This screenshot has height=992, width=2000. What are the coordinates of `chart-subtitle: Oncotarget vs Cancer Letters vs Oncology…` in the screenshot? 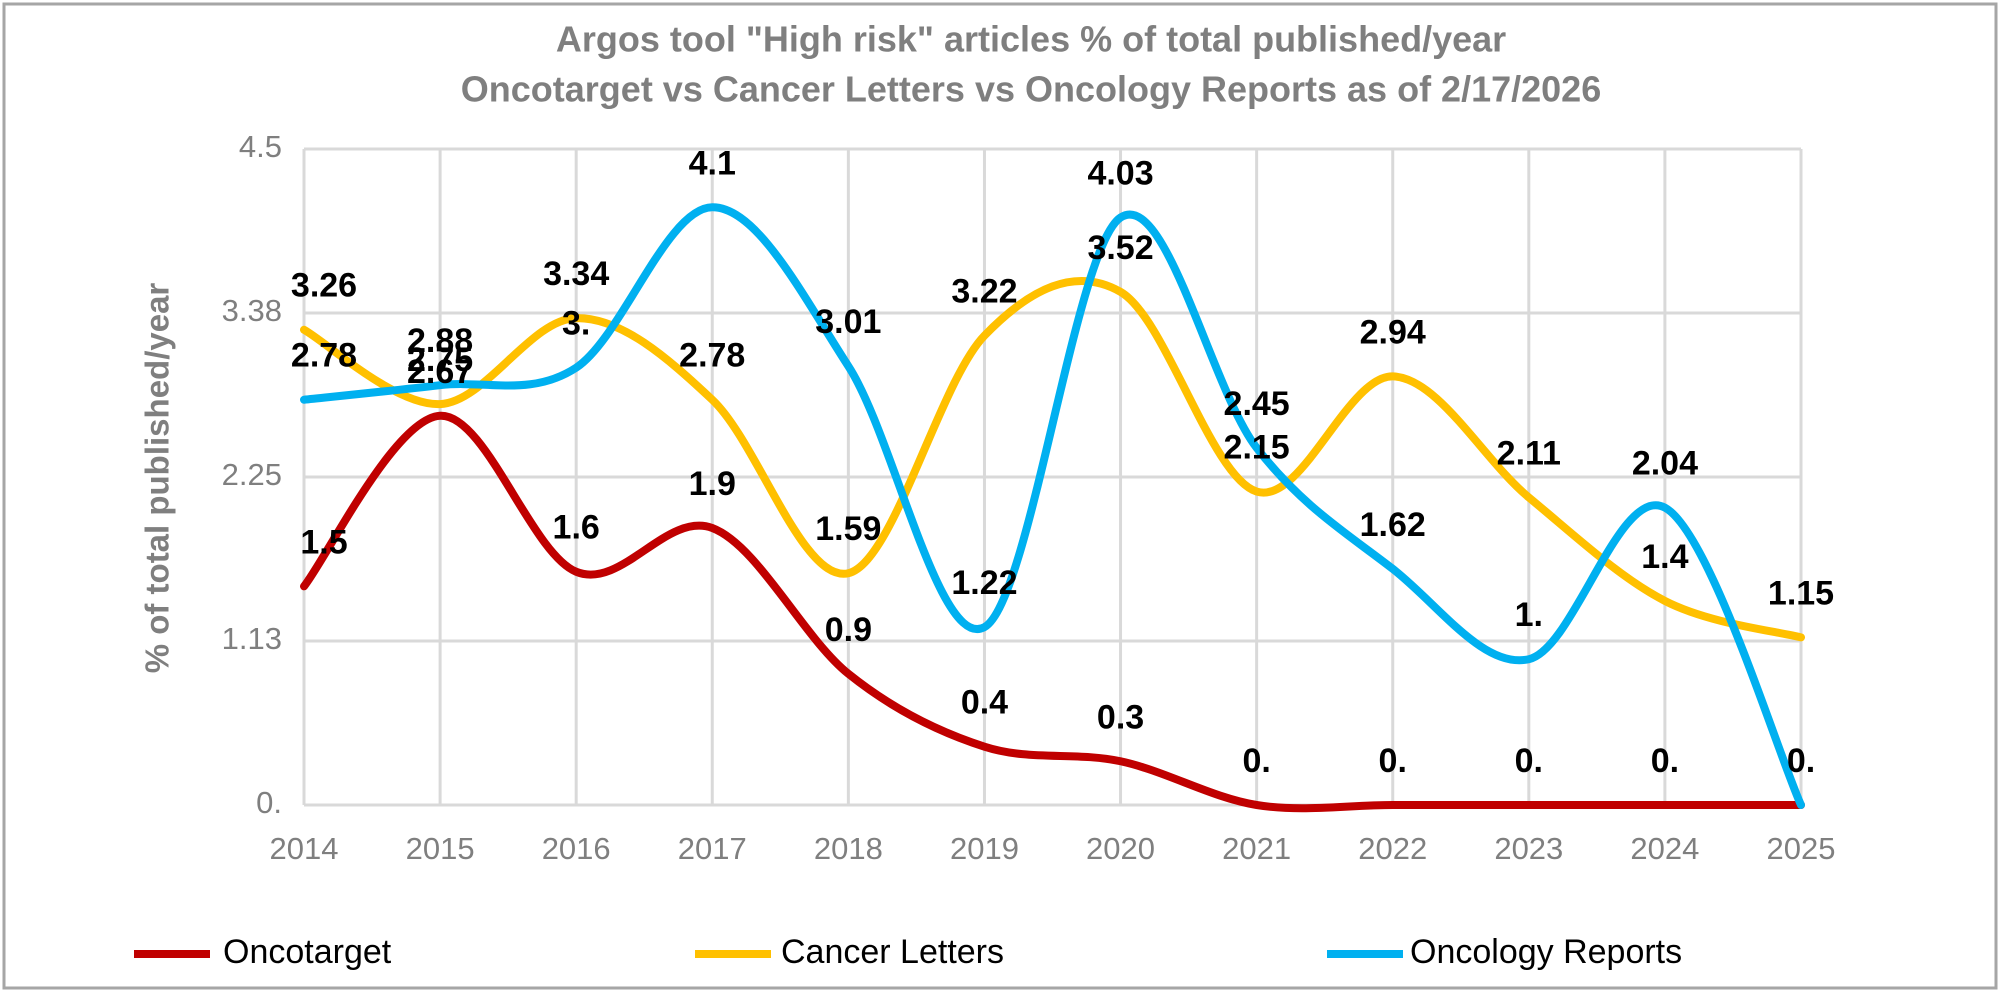 It's located at (1031, 89).